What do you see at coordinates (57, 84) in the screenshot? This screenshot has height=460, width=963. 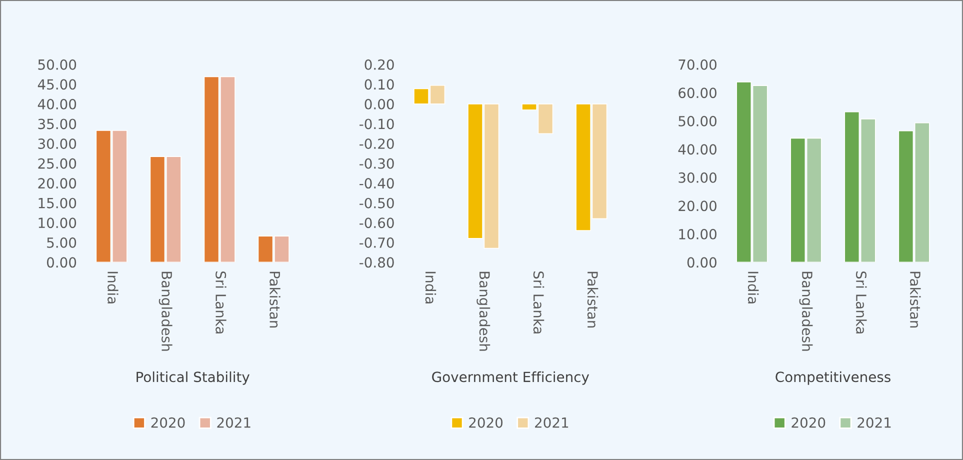 I see `y-tick-label: 45.00` at bounding box center [57, 84].